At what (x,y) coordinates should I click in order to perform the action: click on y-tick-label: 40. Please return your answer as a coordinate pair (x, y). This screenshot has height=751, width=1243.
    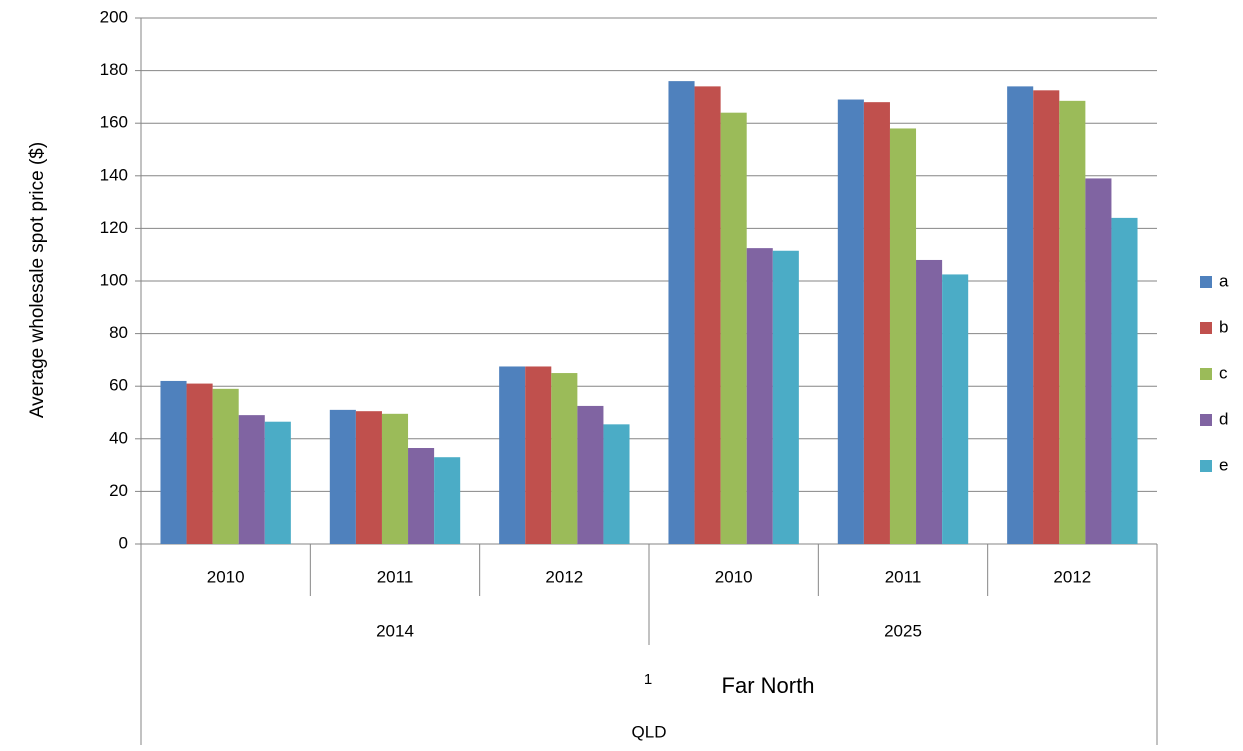
    Looking at the image, I should click on (118, 437).